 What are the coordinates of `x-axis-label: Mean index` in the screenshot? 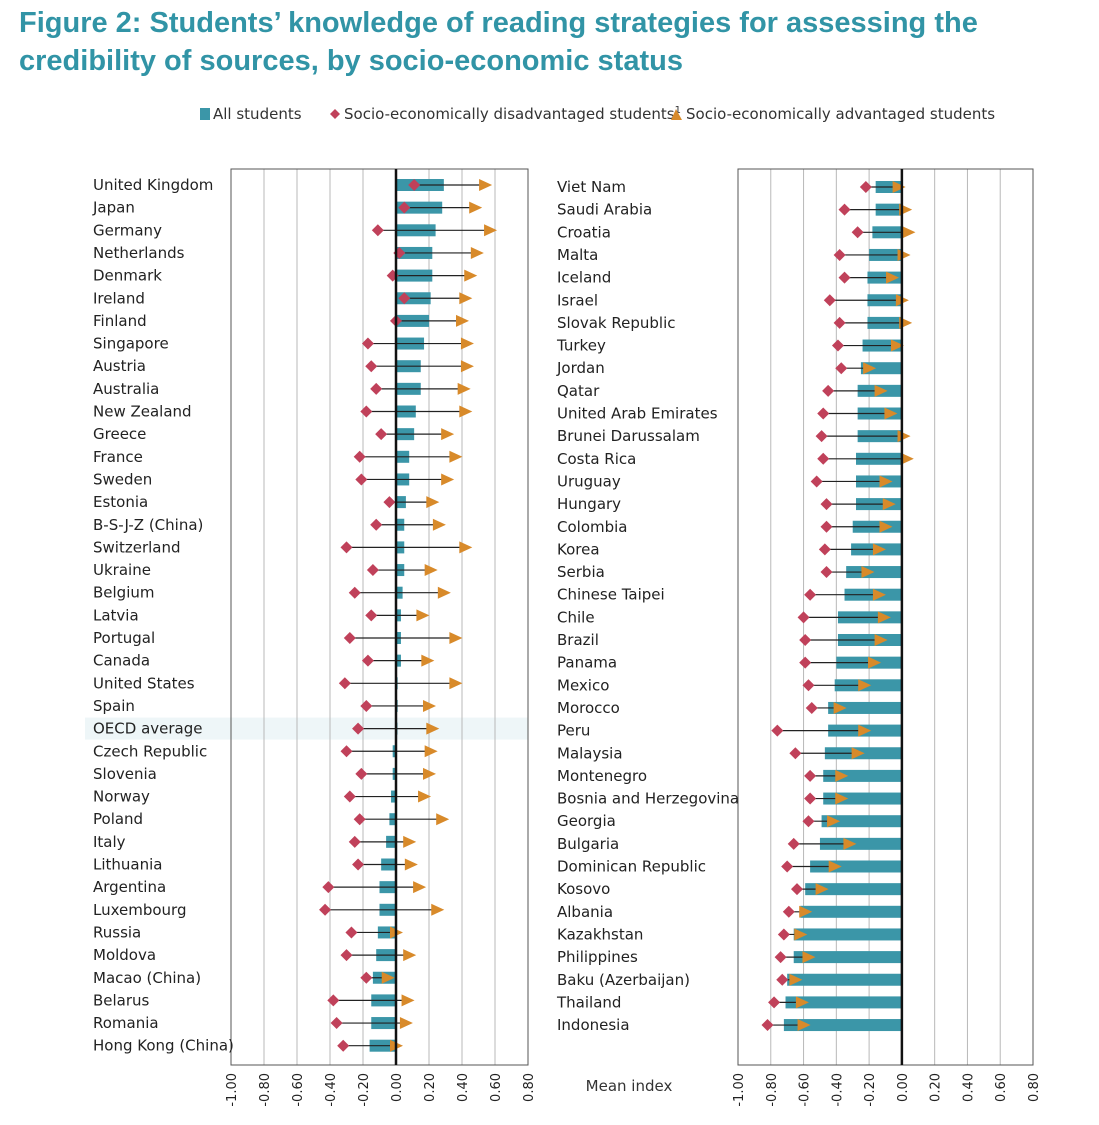 It's located at (629, 1086).